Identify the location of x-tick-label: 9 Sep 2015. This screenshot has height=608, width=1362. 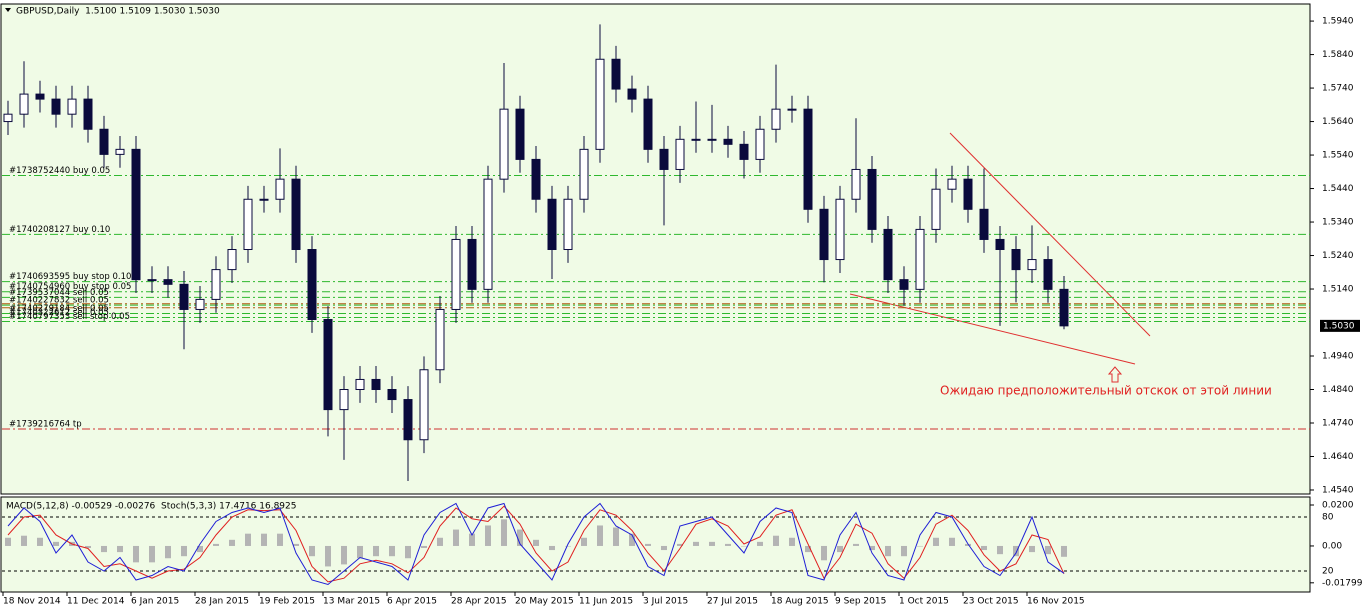
(860, 602).